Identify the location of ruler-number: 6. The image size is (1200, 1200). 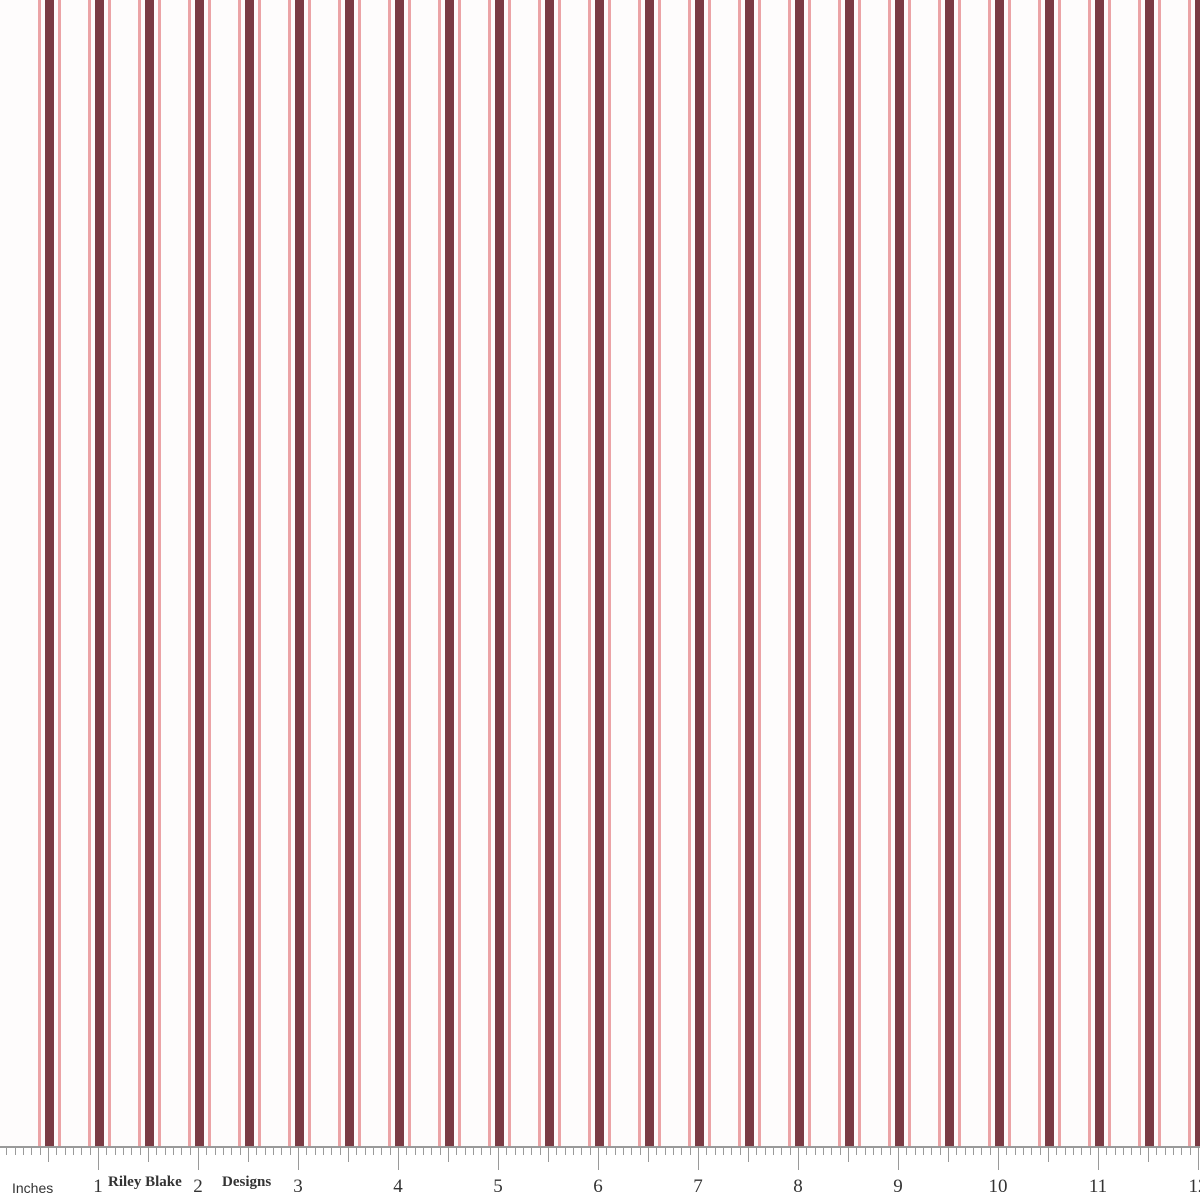
(598, 1186).